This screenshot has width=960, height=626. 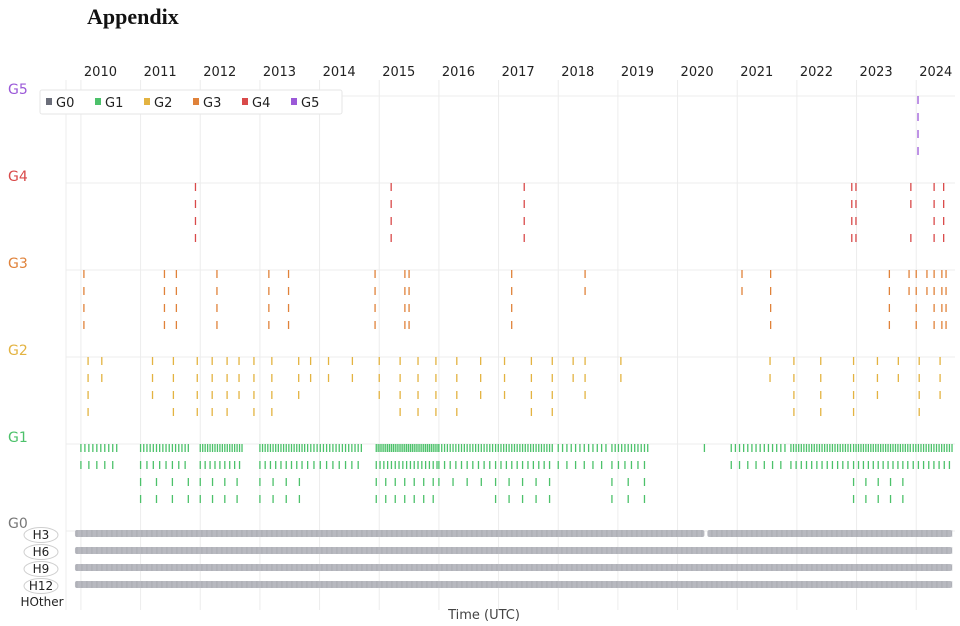 What do you see at coordinates (163, 103) in the screenshot?
I see `legend-entry: G2` at bounding box center [163, 103].